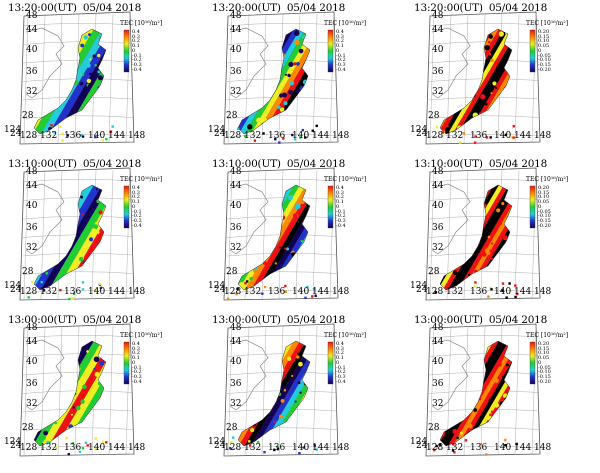 The image size is (600, 473). What do you see at coordinates (77, 8) in the screenshot?
I see `panel-title: 13:20:00(UT) 05/04 2018` at bounding box center [77, 8].